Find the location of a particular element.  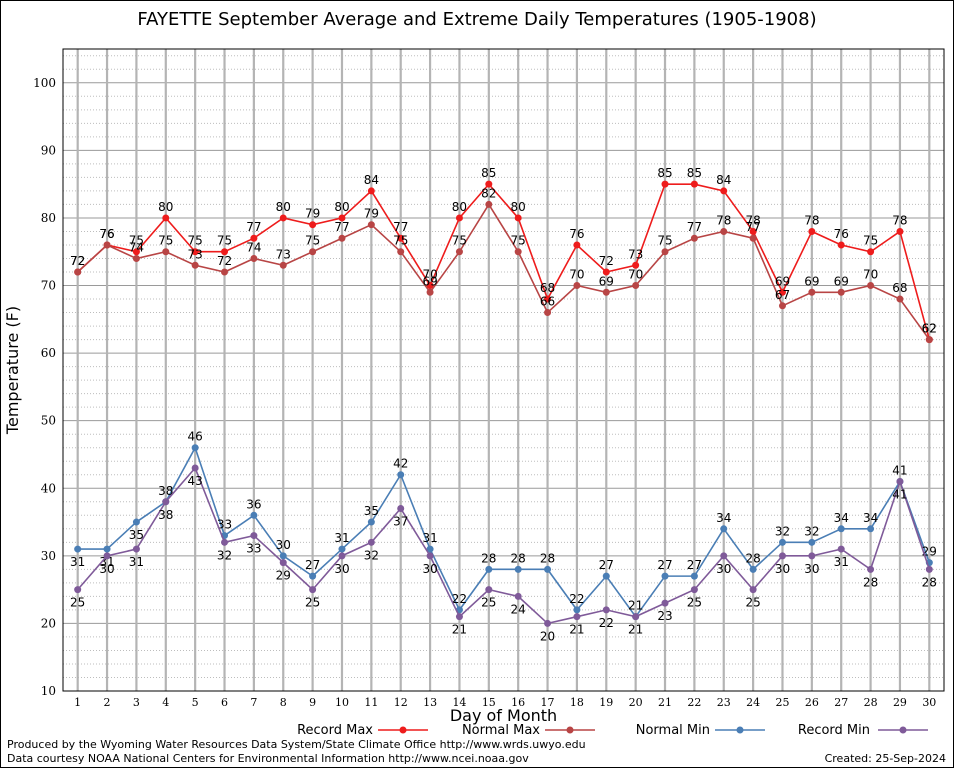

x-tick-label: 26 is located at coordinates (812, 702).